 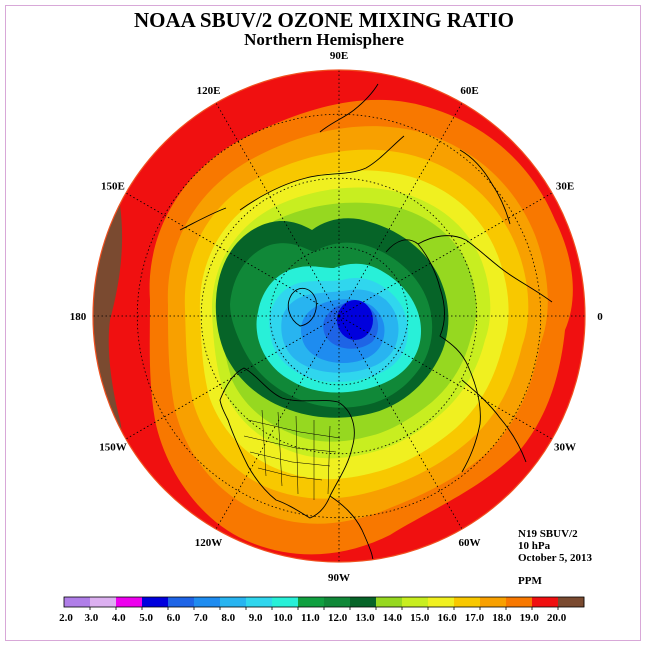 I want to click on colorbar-label: 20.0, so click(x=557, y=618).